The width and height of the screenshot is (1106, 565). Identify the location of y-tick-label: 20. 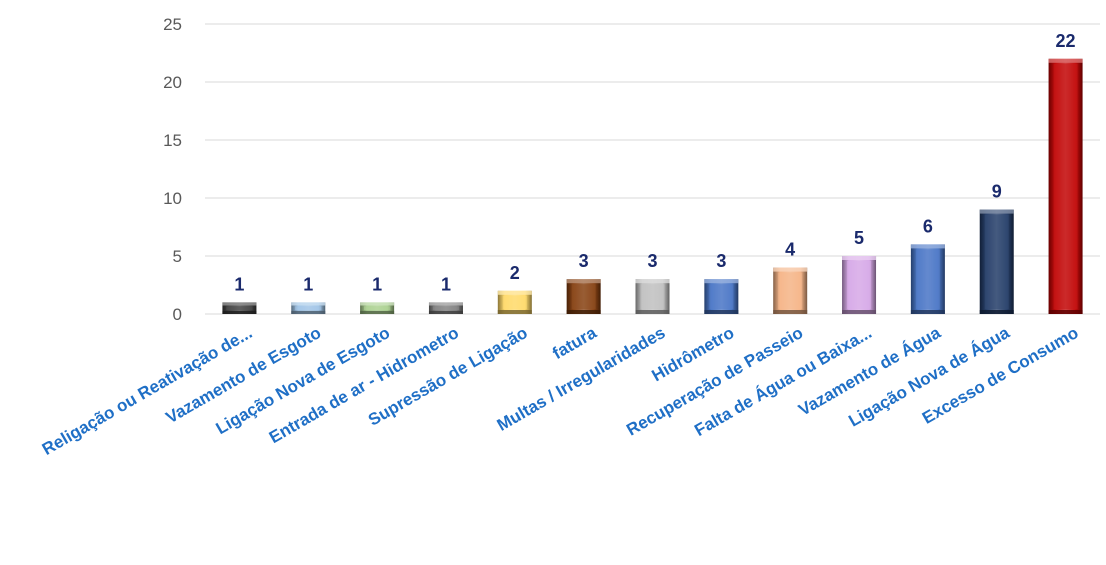
(172, 82).